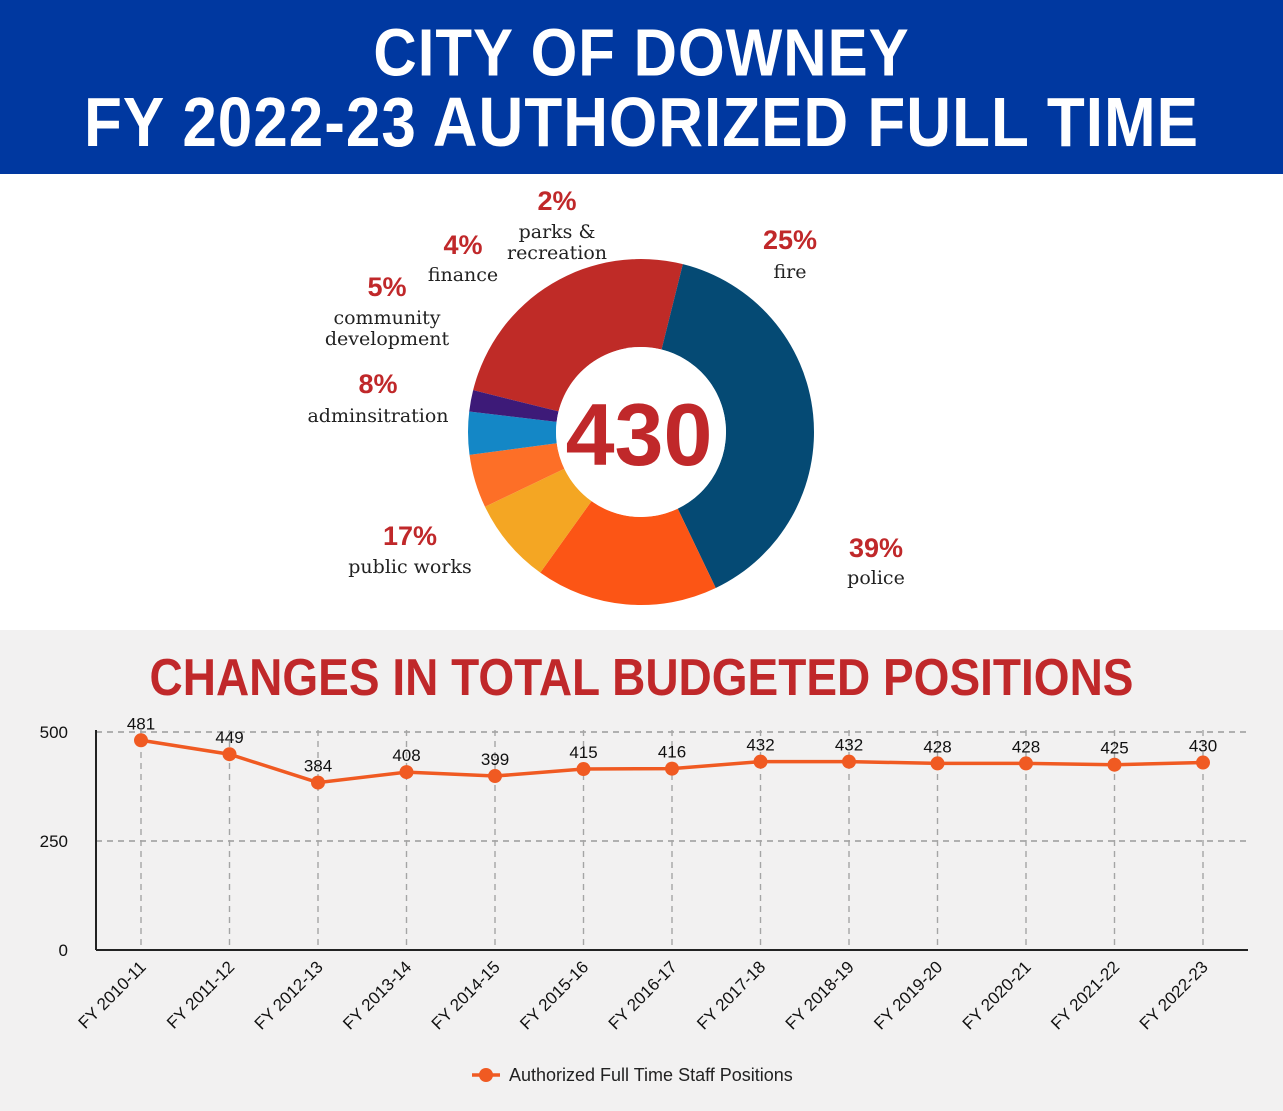 The height and width of the screenshot is (1111, 1283). I want to click on slice-name-label-parks-recreation: recreation, so click(557, 253).